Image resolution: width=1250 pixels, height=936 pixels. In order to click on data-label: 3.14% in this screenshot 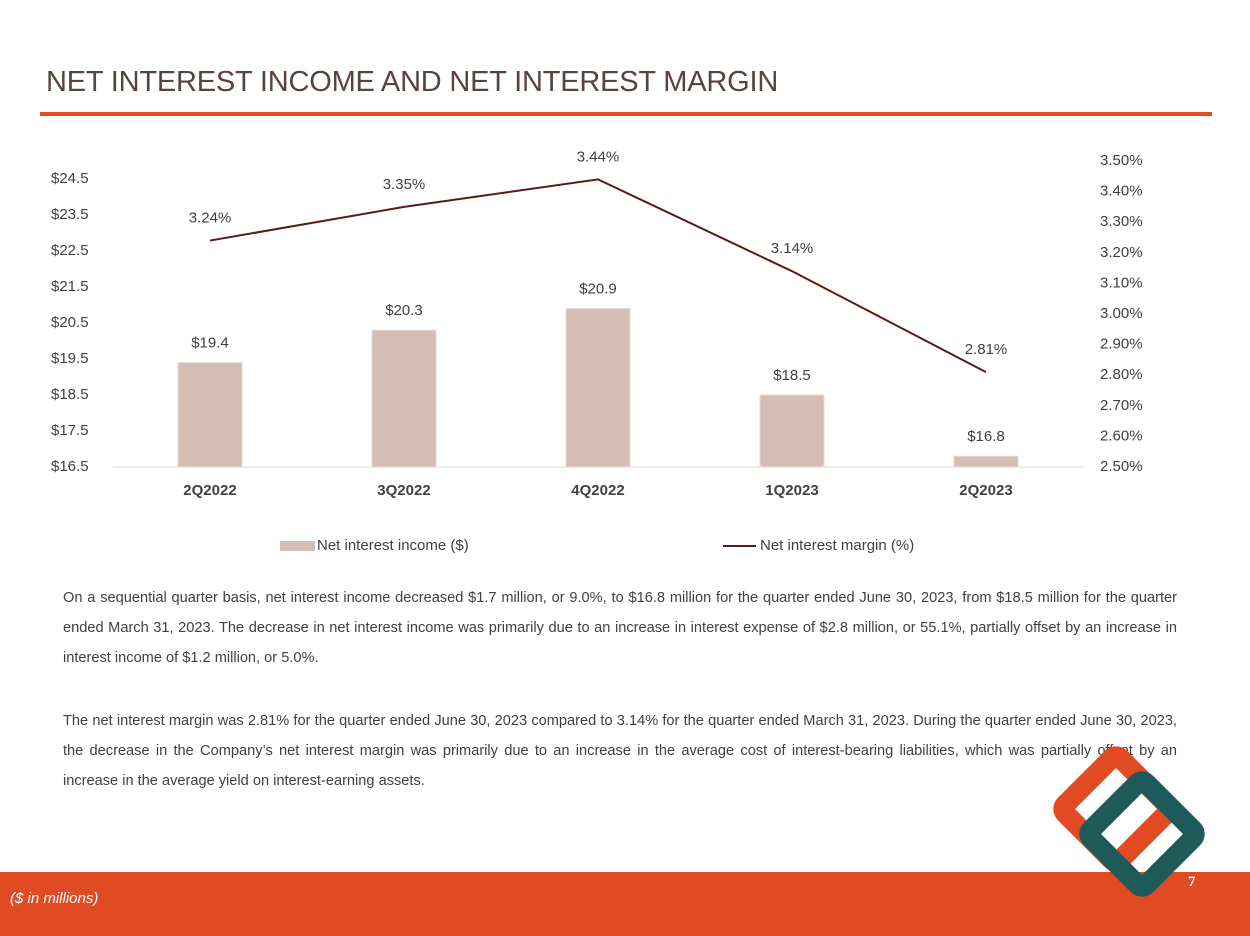, I will do `click(792, 248)`.